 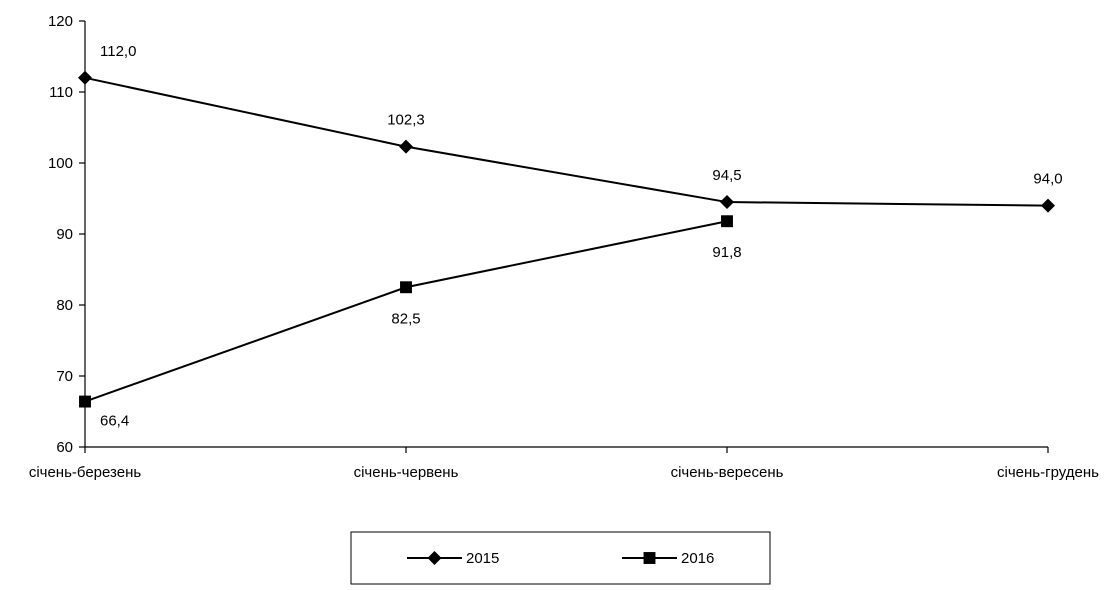 What do you see at coordinates (1047, 179) in the screenshot?
I see `data-label-2015: 94,0` at bounding box center [1047, 179].